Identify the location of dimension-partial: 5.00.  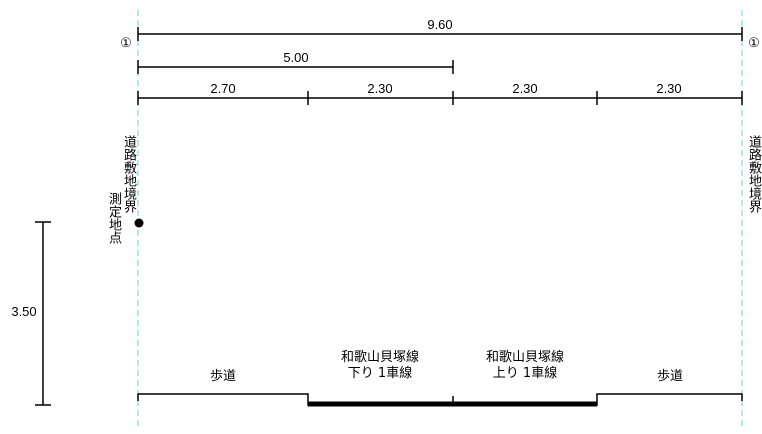
(295, 62).